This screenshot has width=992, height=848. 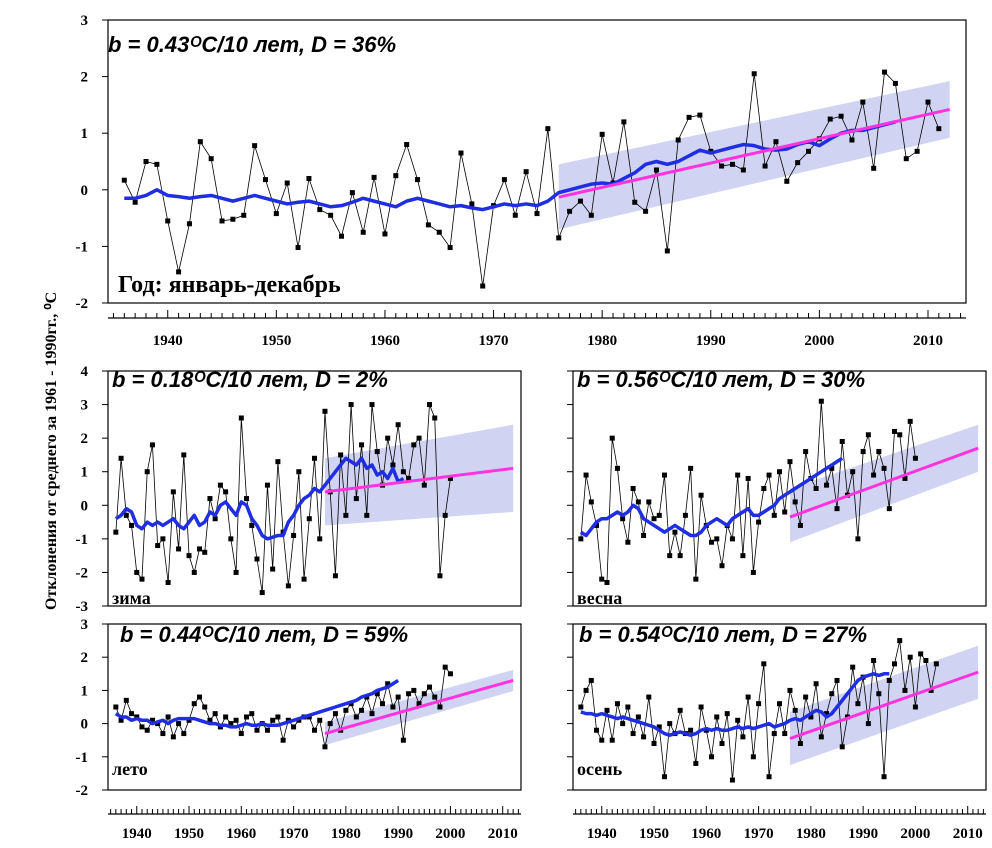 I want to click on y-tick-label: -2, so click(x=82, y=791).